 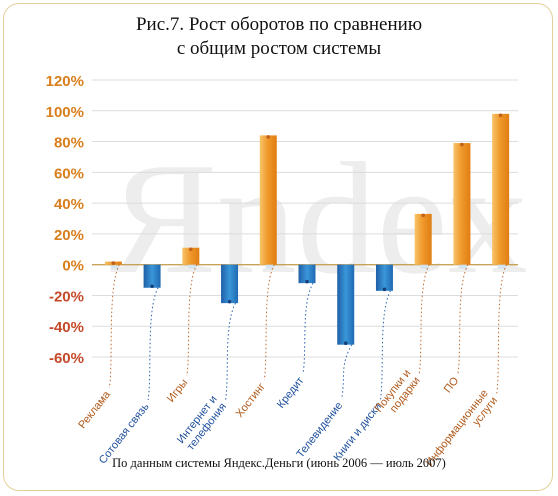 I want to click on category-label: Кредит, so click(x=291, y=393).